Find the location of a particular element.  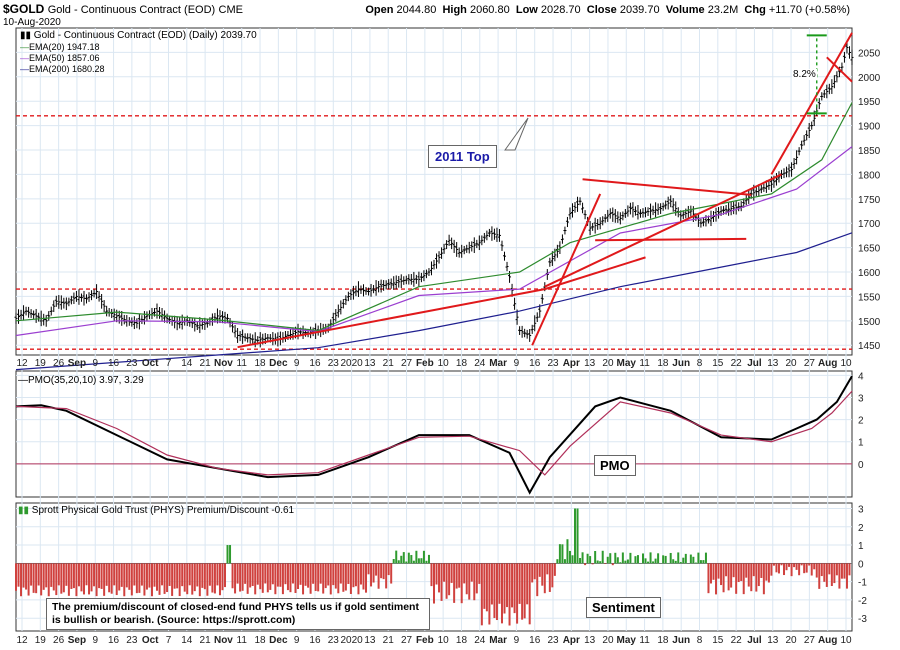

x-tick-label: Dec is located at coordinates (278, 640).